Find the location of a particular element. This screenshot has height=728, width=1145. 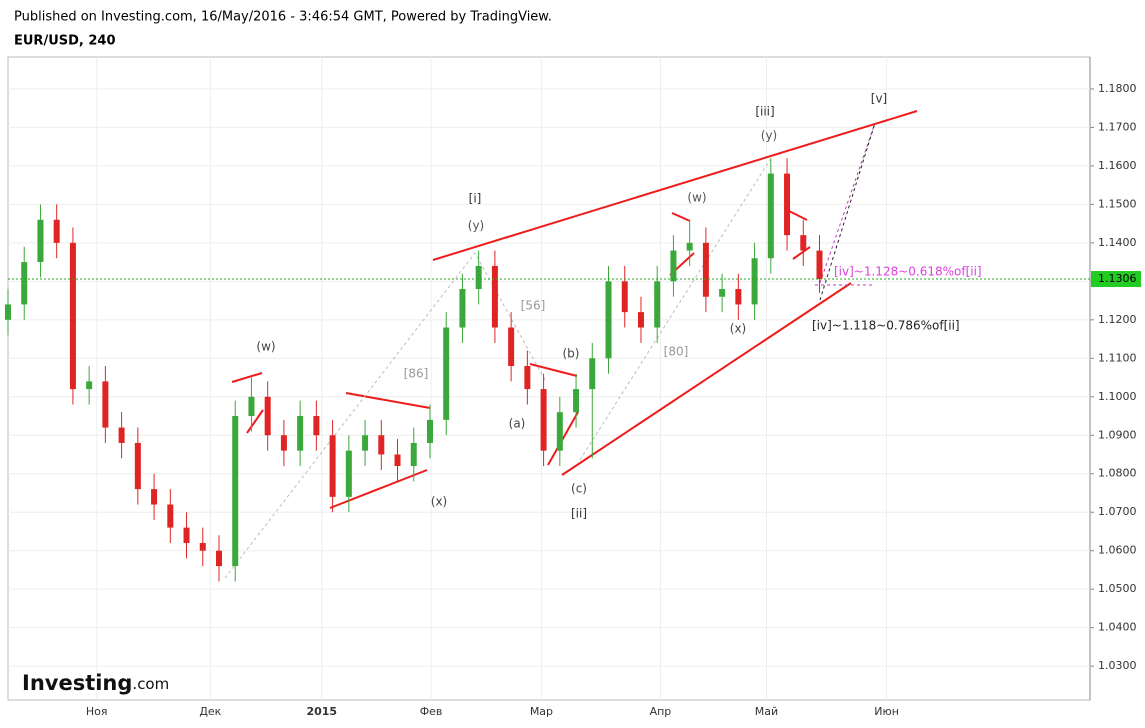

logo: Investing.com is located at coordinates (95, 683).